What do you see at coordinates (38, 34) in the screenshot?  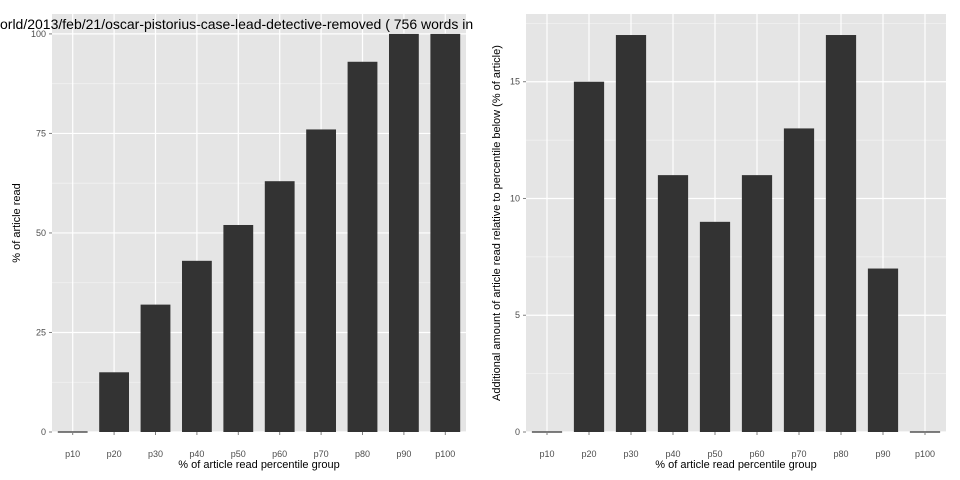 I see `y-tick-label: 100` at bounding box center [38, 34].